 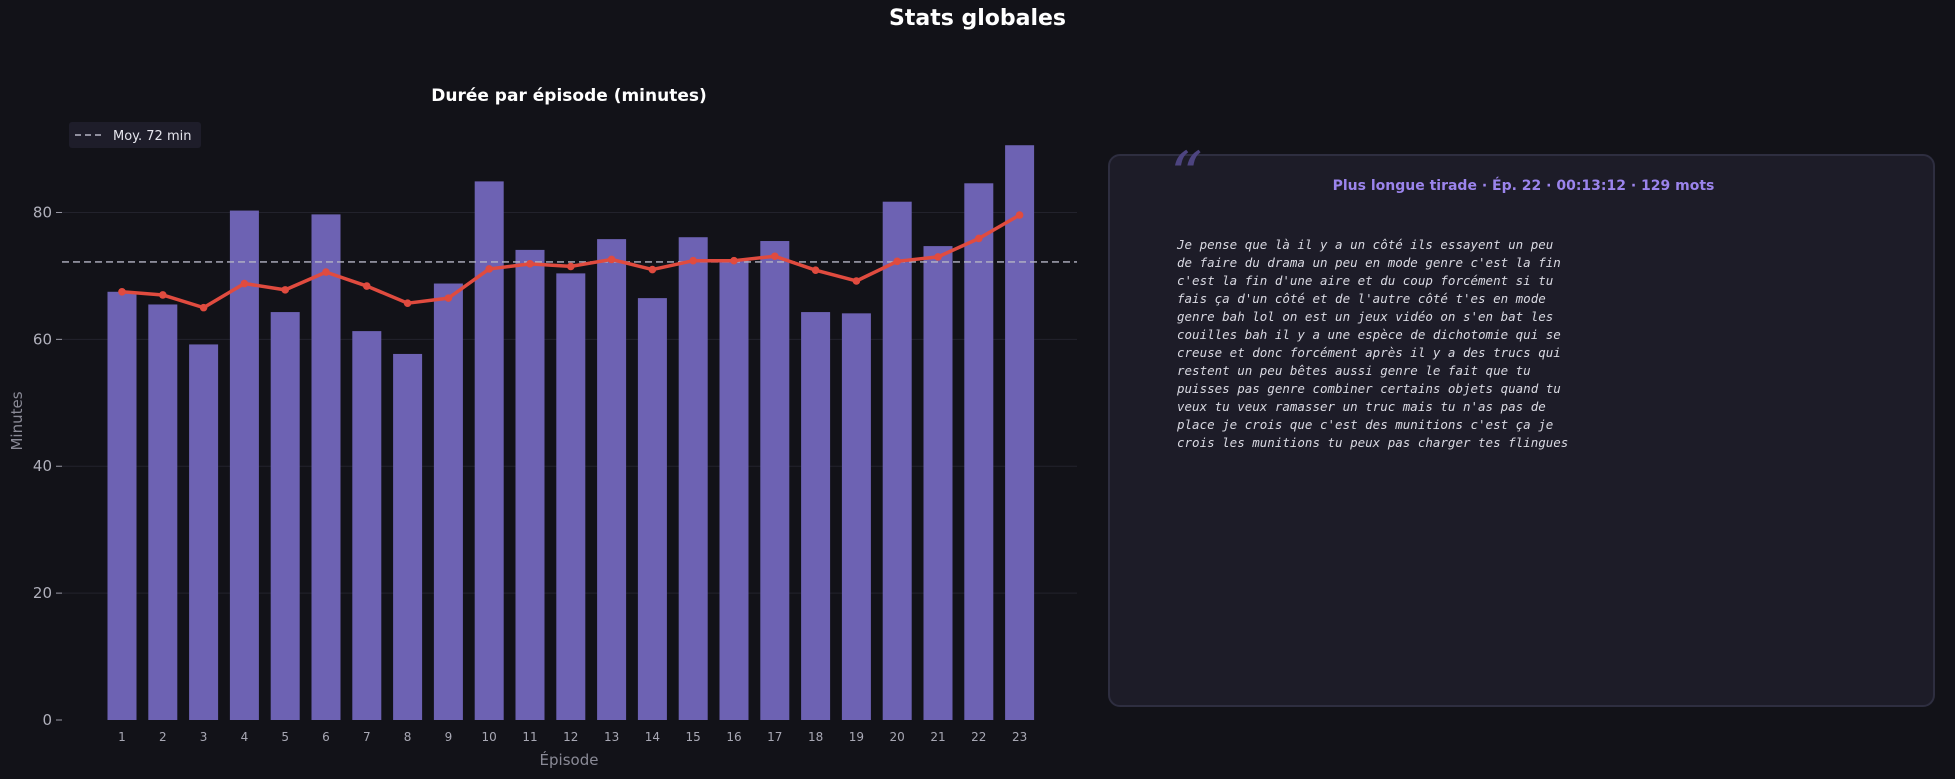 What do you see at coordinates (489, 737) in the screenshot?
I see `x-tick-label-10: 10` at bounding box center [489, 737].